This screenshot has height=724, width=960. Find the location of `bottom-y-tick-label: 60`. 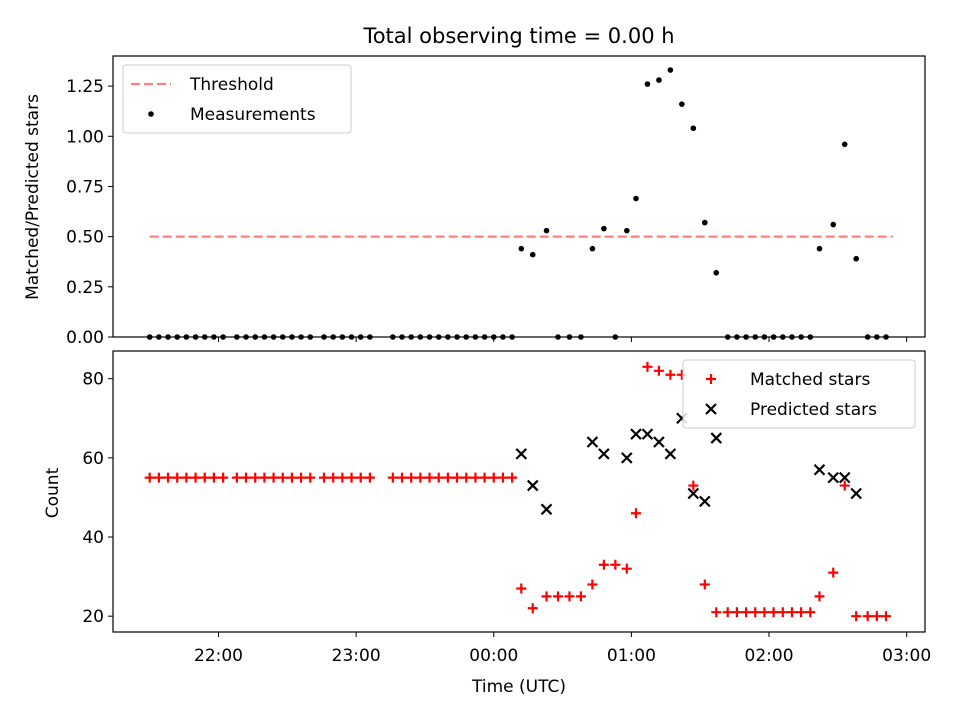

bottom-y-tick-label: 60 is located at coordinates (93, 459).